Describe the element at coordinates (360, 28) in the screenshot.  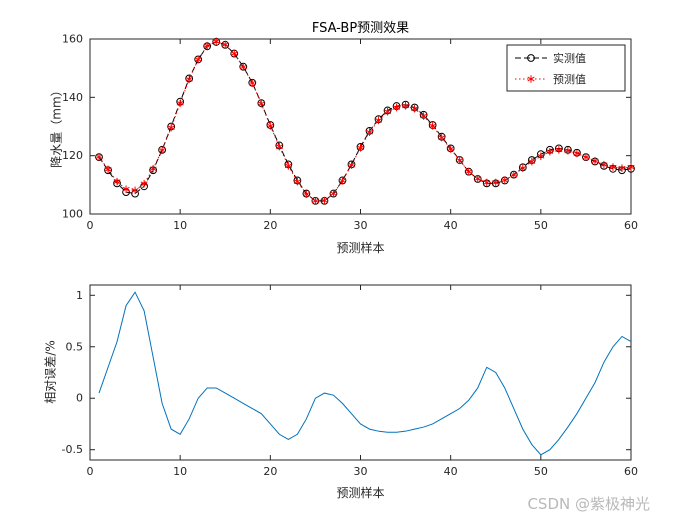
I see `top-chart-title: FSA-BP预测效果` at that location.